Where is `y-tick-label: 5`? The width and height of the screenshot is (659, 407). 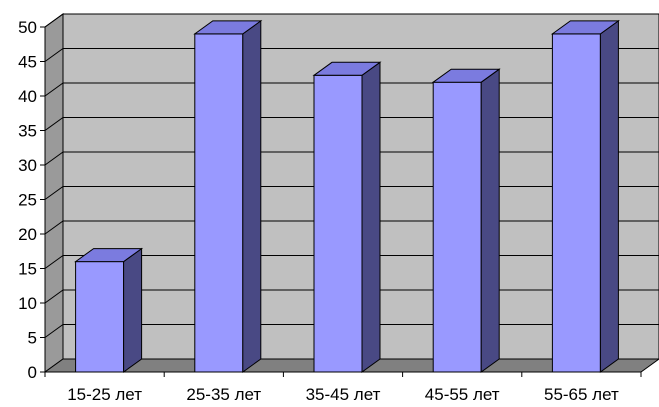 y-tick-label: 5 is located at coordinates (32, 338).